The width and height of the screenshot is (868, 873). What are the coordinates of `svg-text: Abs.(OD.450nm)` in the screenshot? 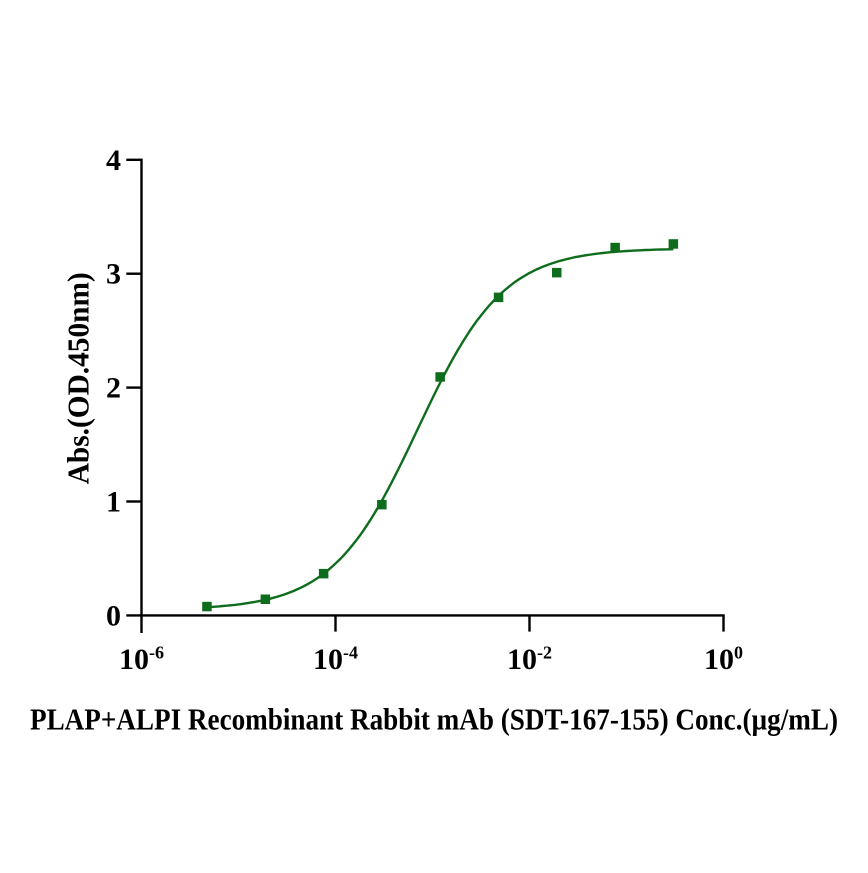 It's located at (78, 378).